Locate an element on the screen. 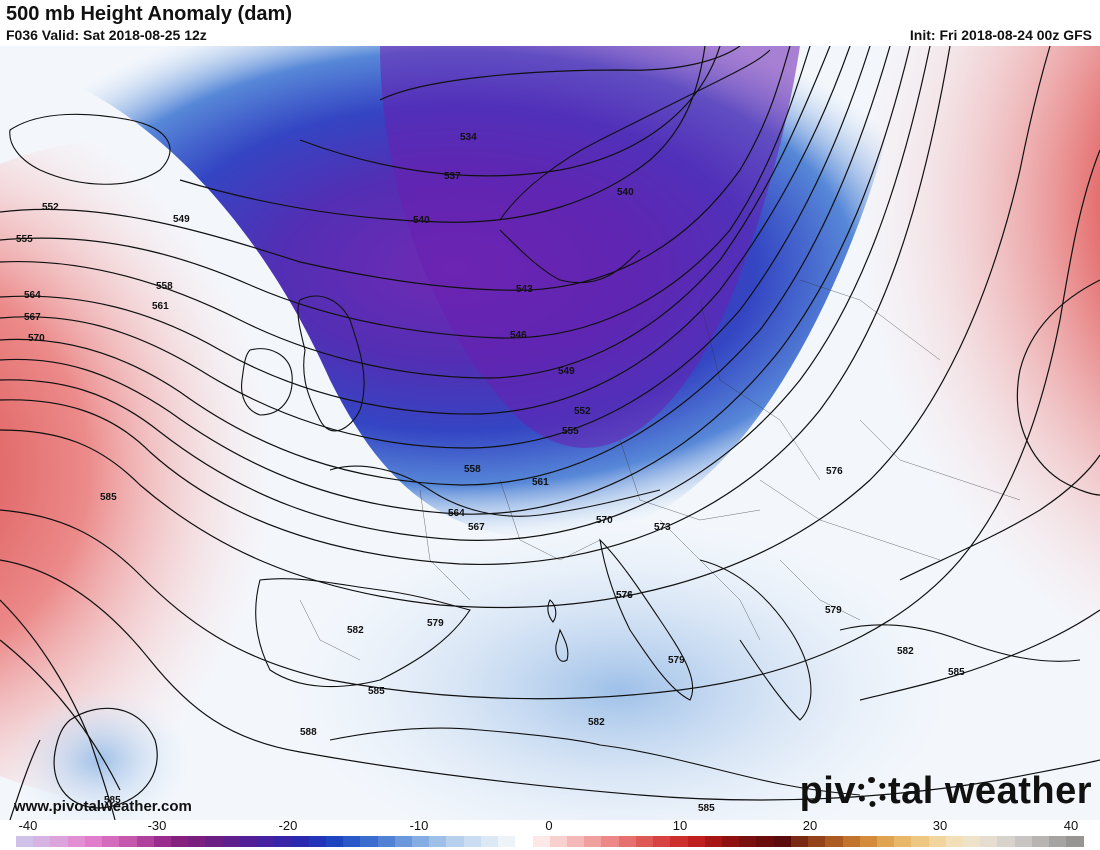 Image resolution: width=1100 pixels, height=850 pixels. valid-time: F036 Valid: Sat 2018-08-25 12z is located at coordinates (106, 35).